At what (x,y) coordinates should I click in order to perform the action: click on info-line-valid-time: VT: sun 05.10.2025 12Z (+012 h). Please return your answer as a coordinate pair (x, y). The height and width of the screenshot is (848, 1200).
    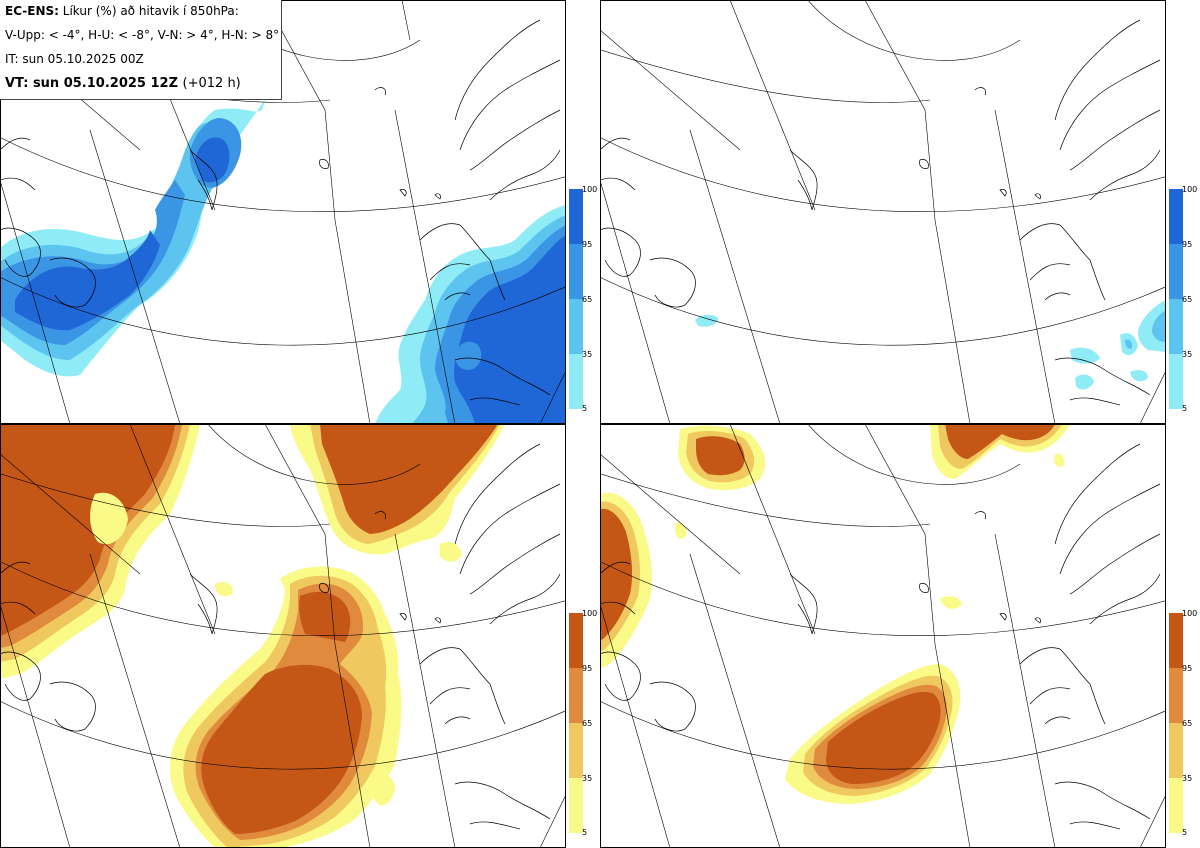
    Looking at the image, I should click on (123, 83).